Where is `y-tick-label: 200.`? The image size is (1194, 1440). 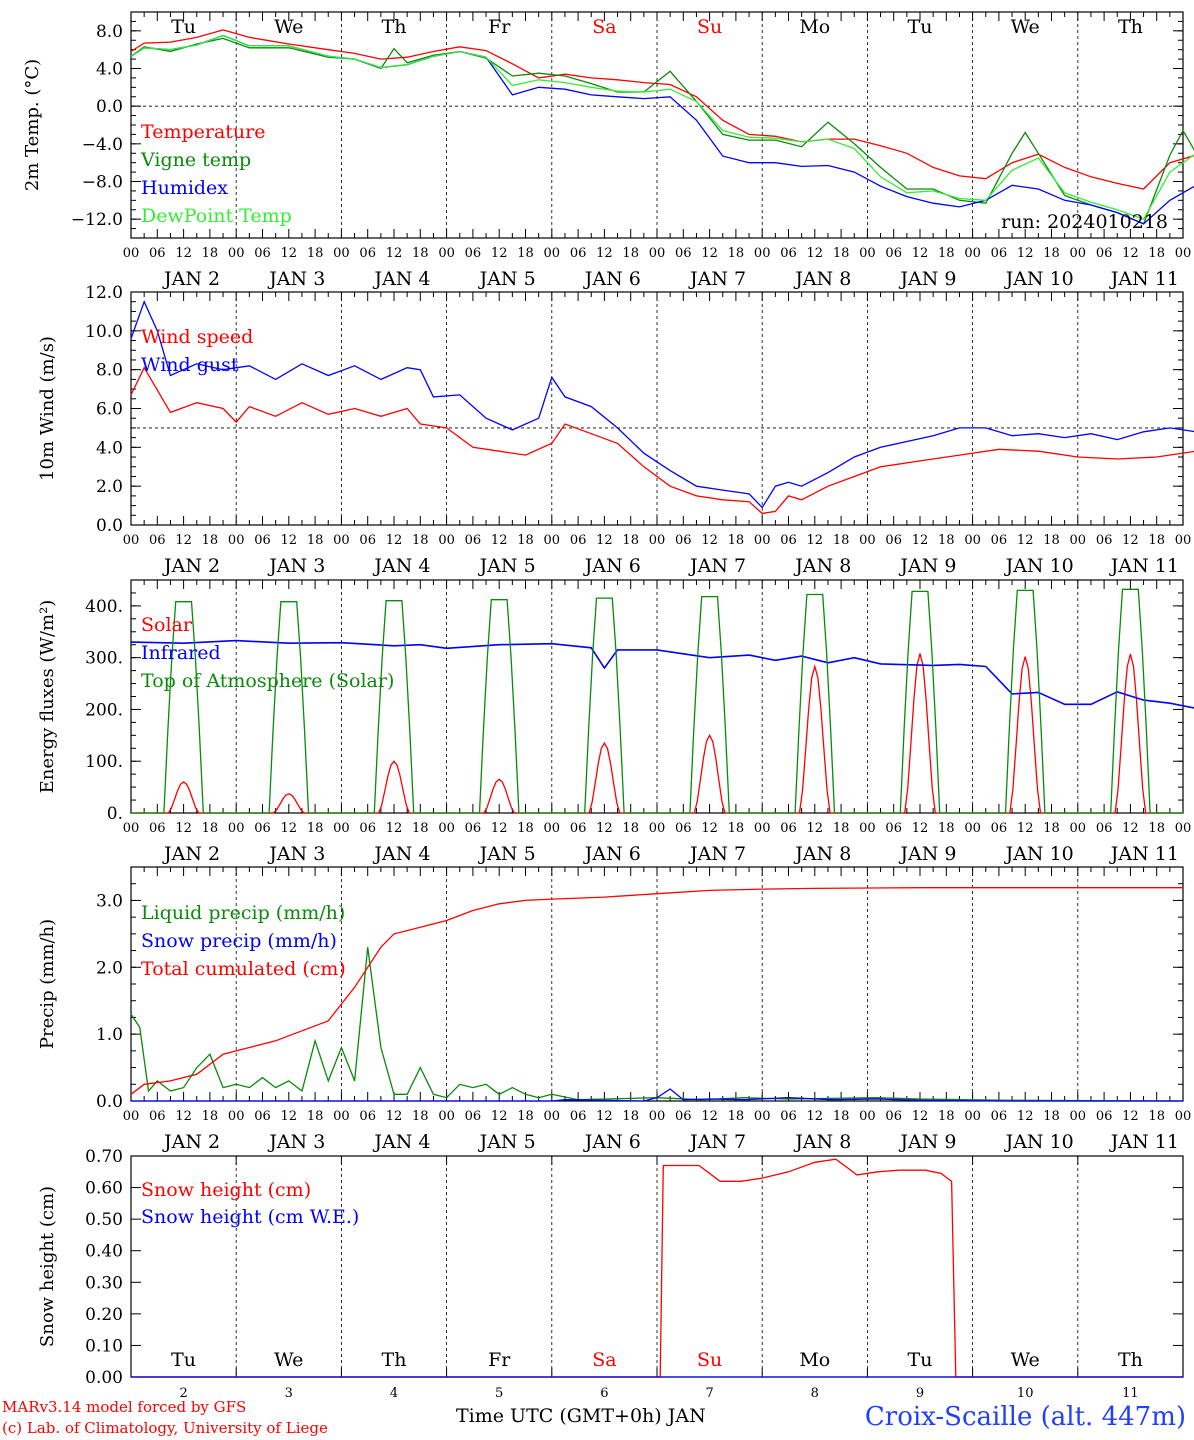 y-tick-label: 200. is located at coordinates (104, 710).